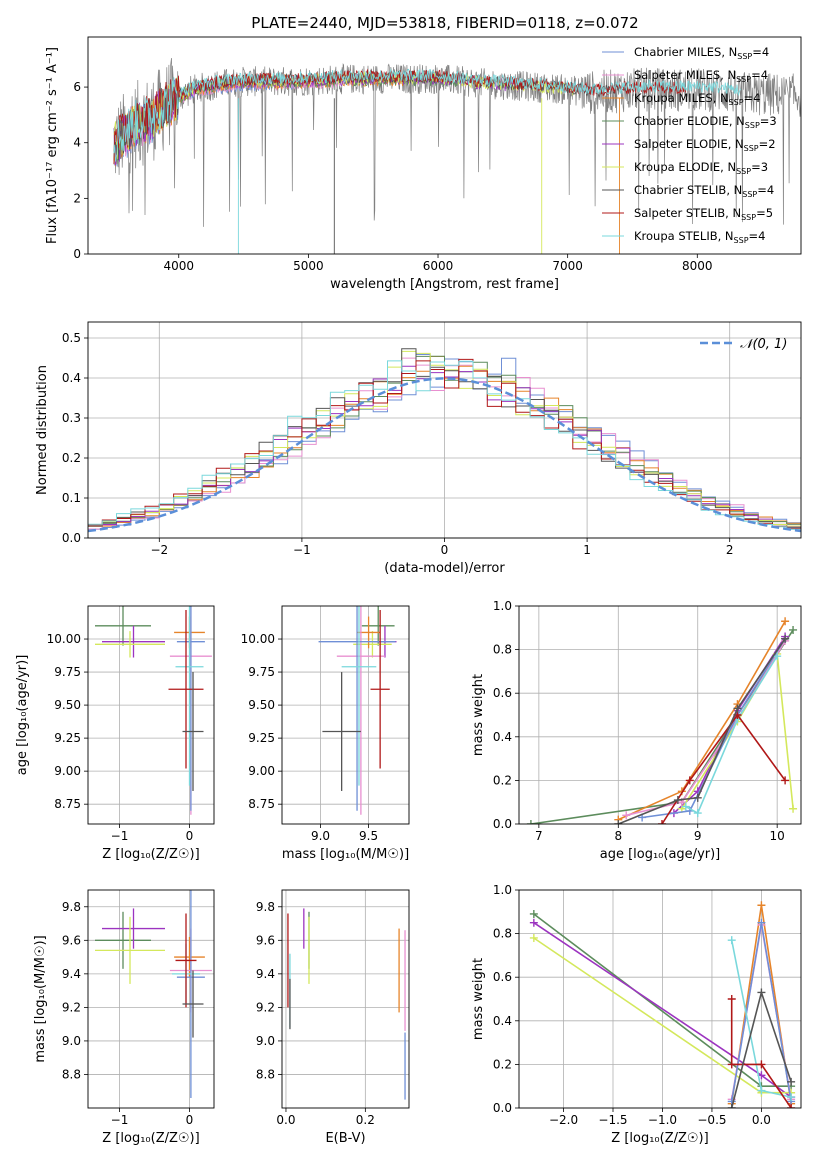 This screenshot has width=819, height=1170. What do you see at coordinates (77, 198) in the screenshot?
I see `y-tick-label: 2` at bounding box center [77, 198].